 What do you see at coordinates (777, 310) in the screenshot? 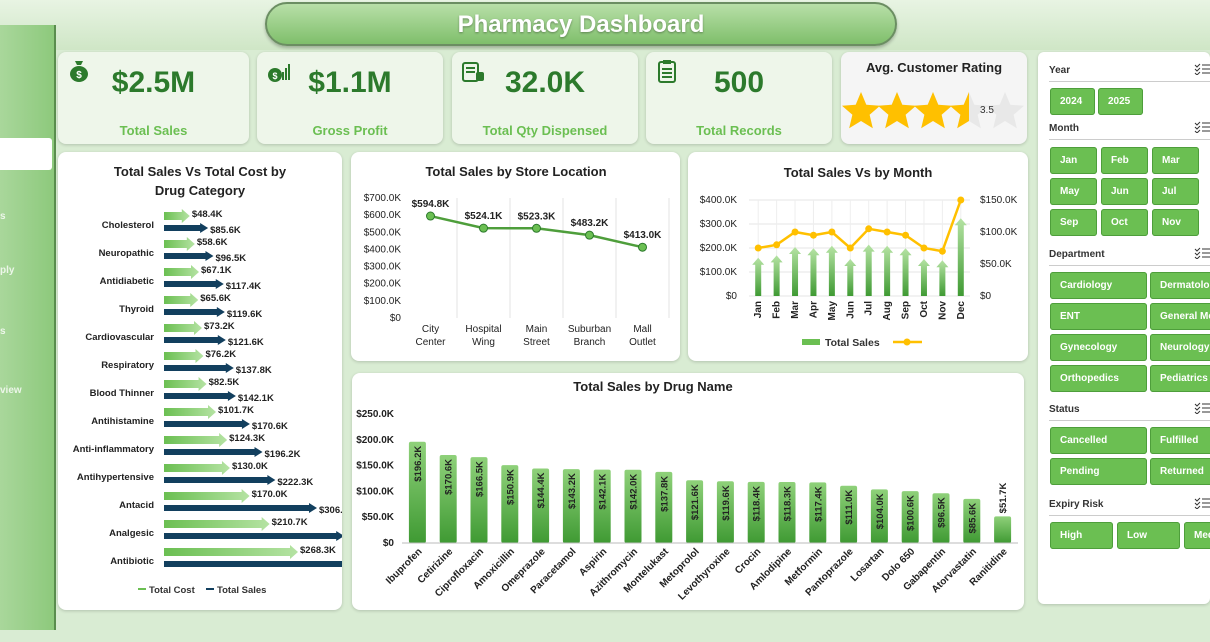
I see `x-tick-label: Feb` at bounding box center [777, 310].